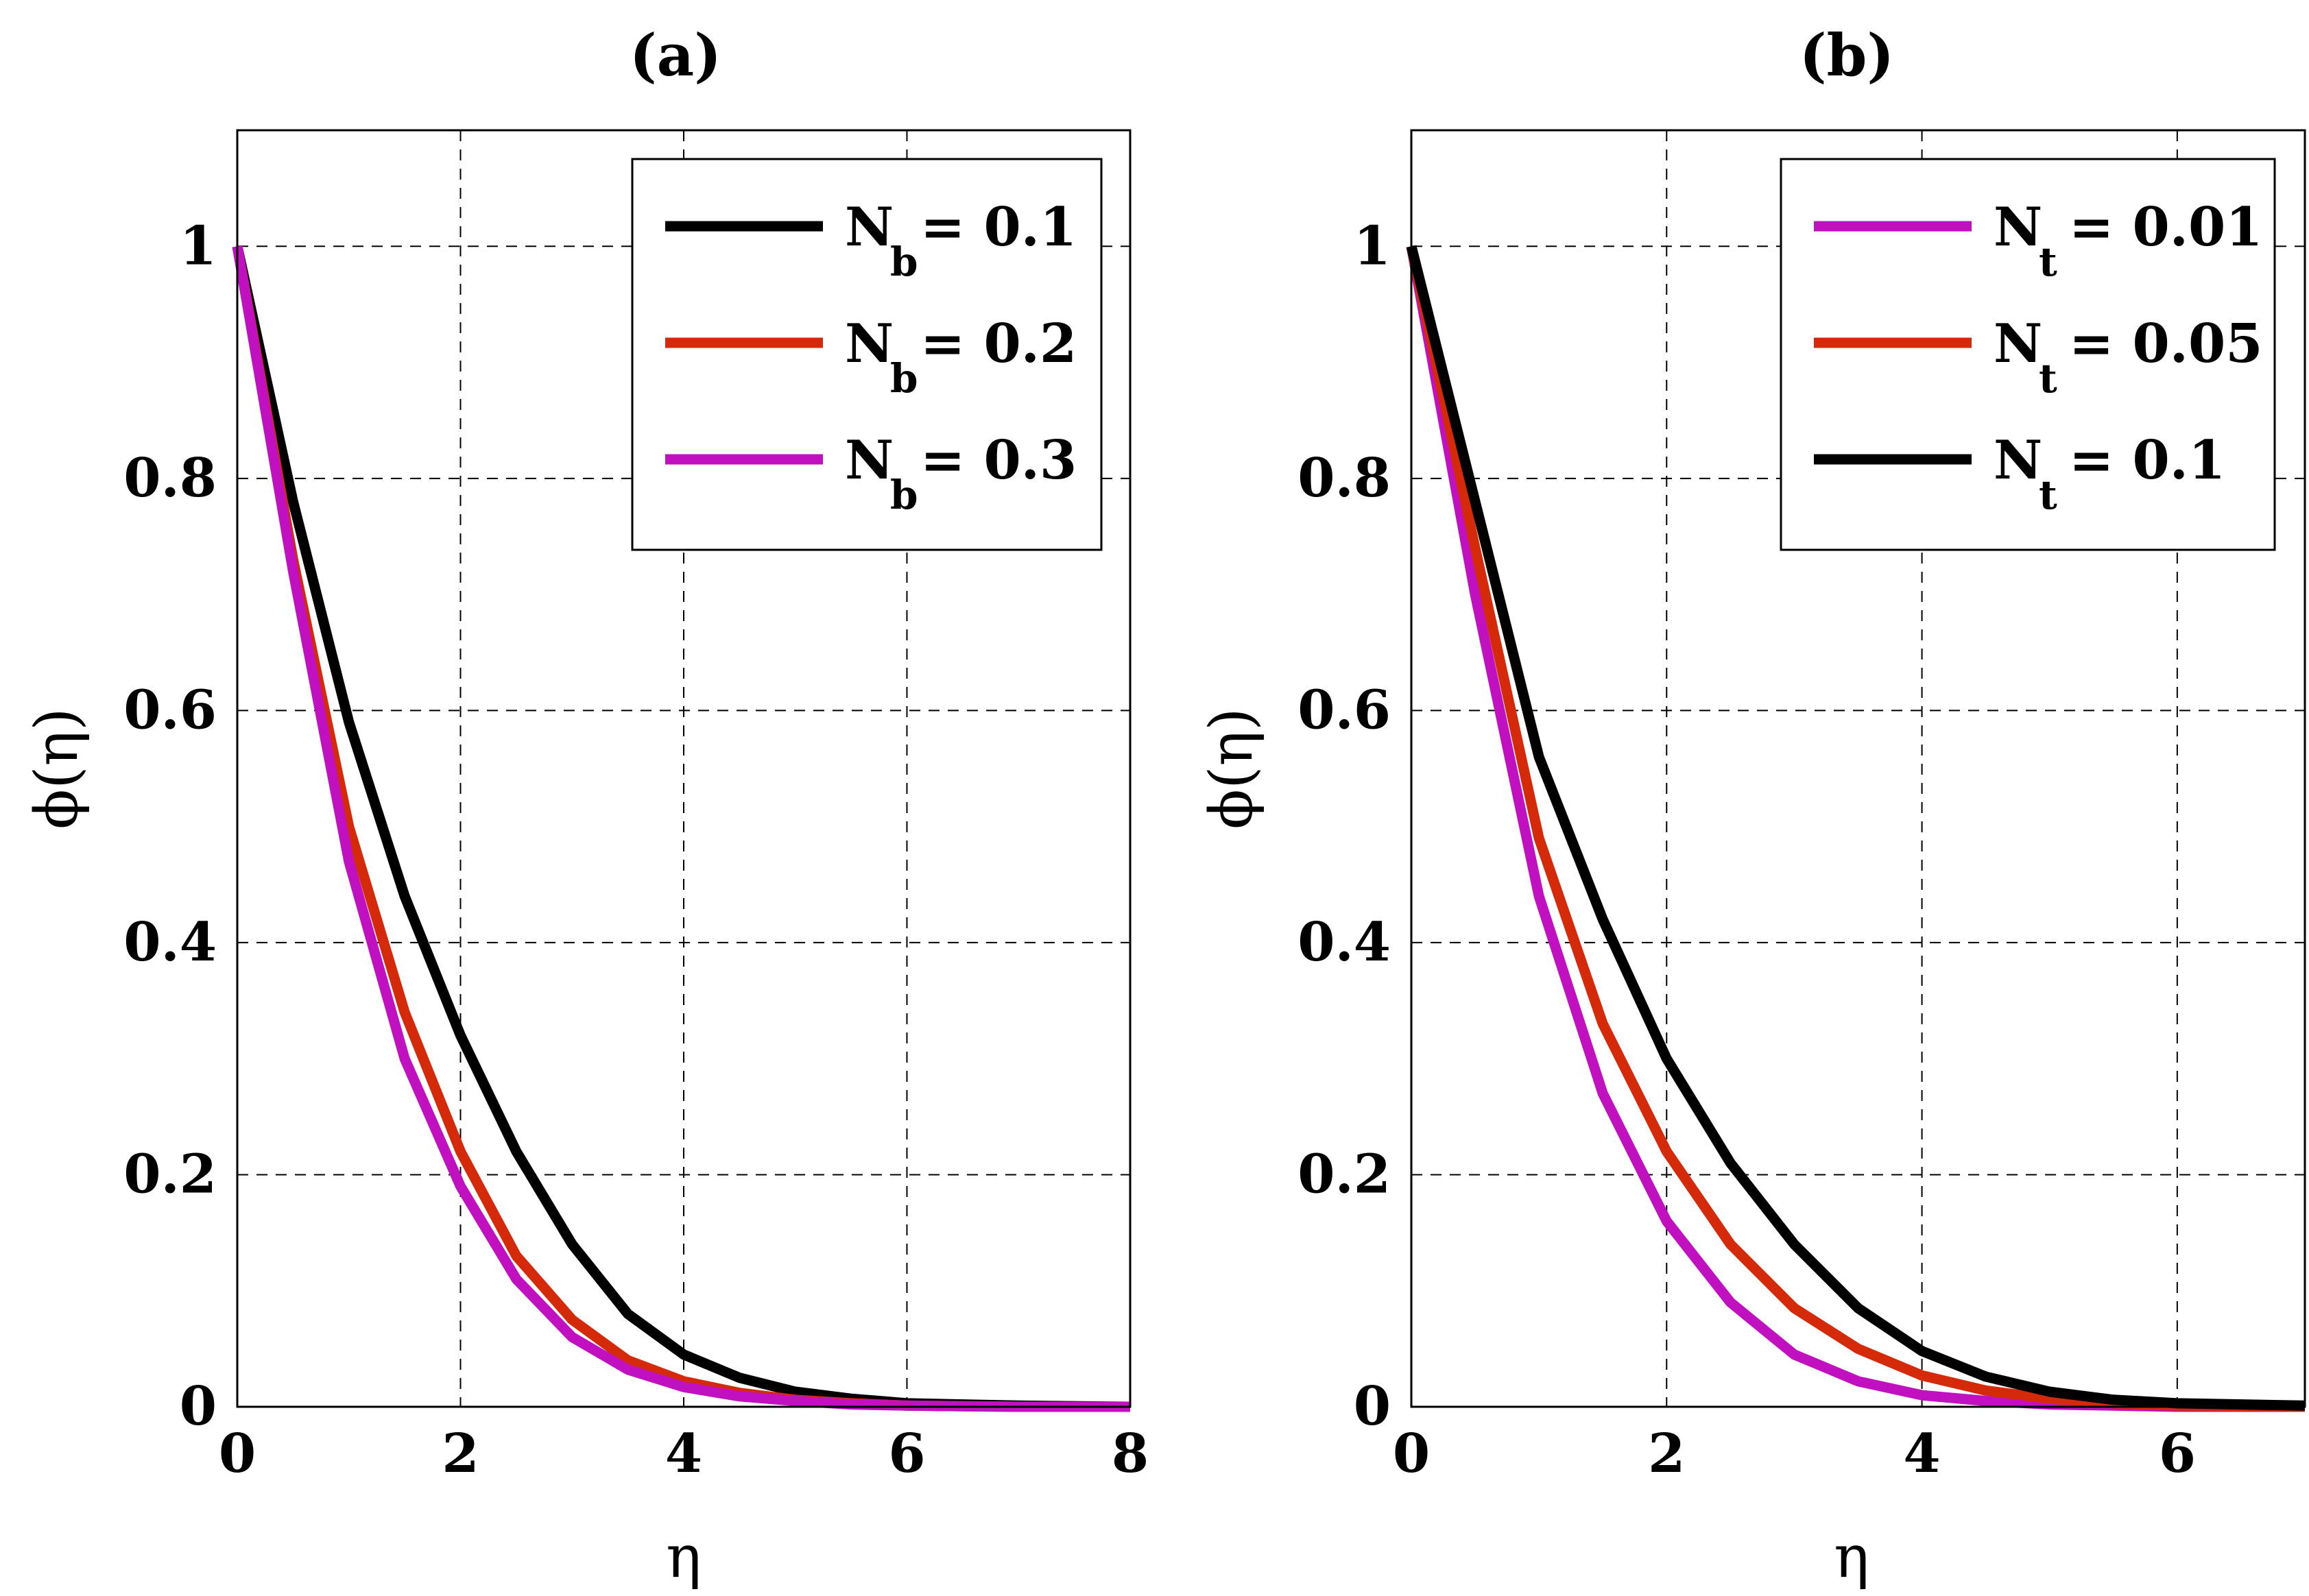 The height and width of the screenshot is (1596, 2309). What do you see at coordinates (198, 1406) in the screenshot?
I see `chart-a-ytick-0: 0` at bounding box center [198, 1406].